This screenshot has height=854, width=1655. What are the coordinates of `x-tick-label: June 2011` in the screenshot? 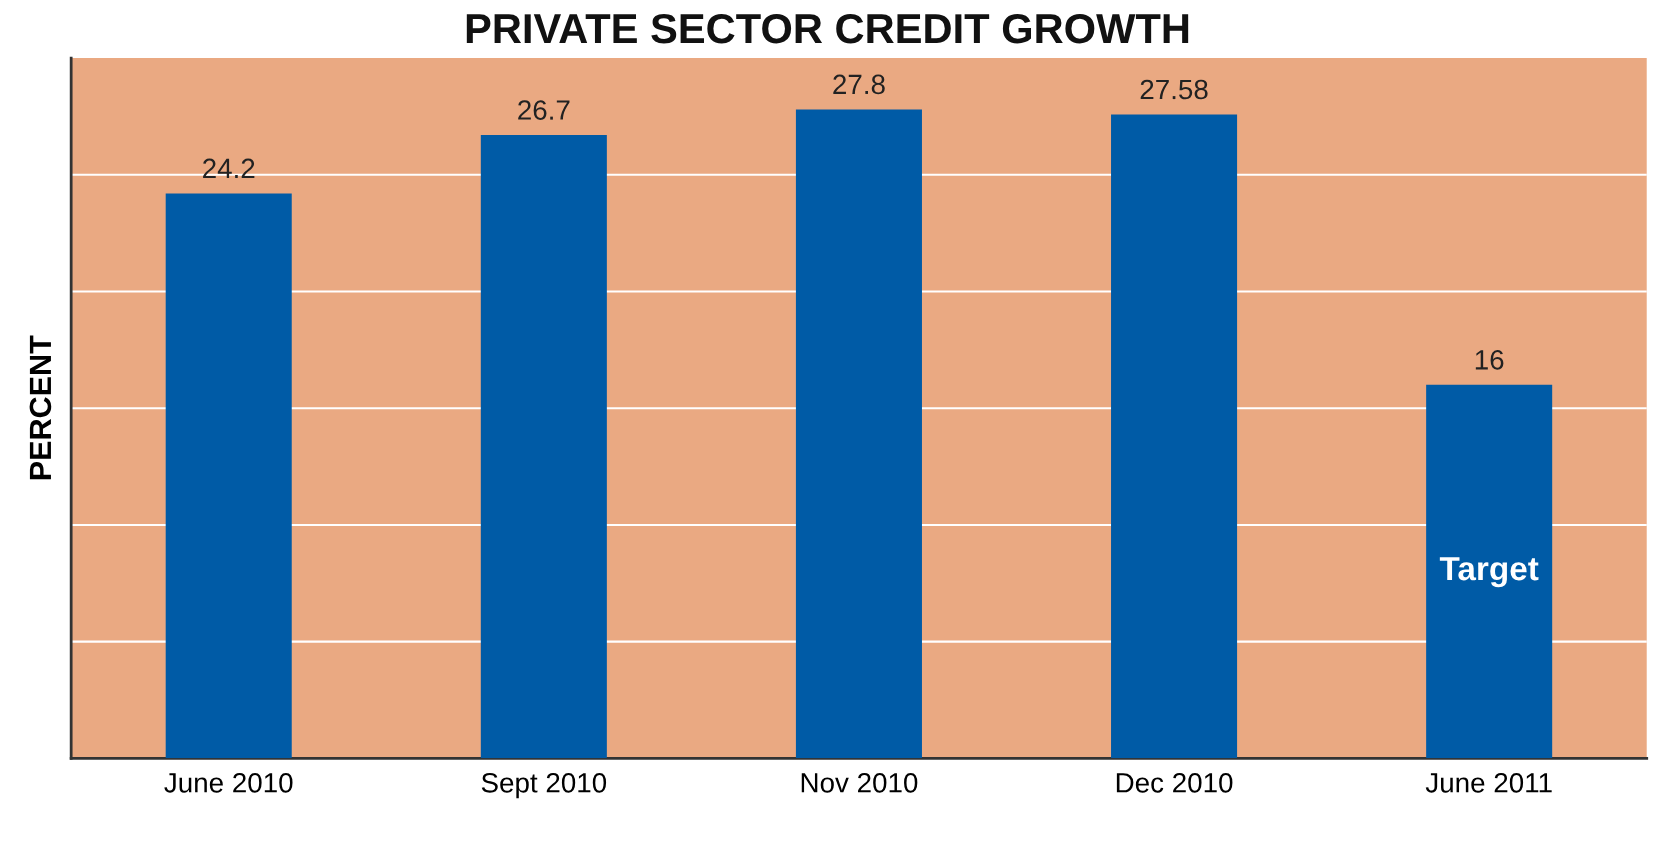 It's located at (1488, 782).